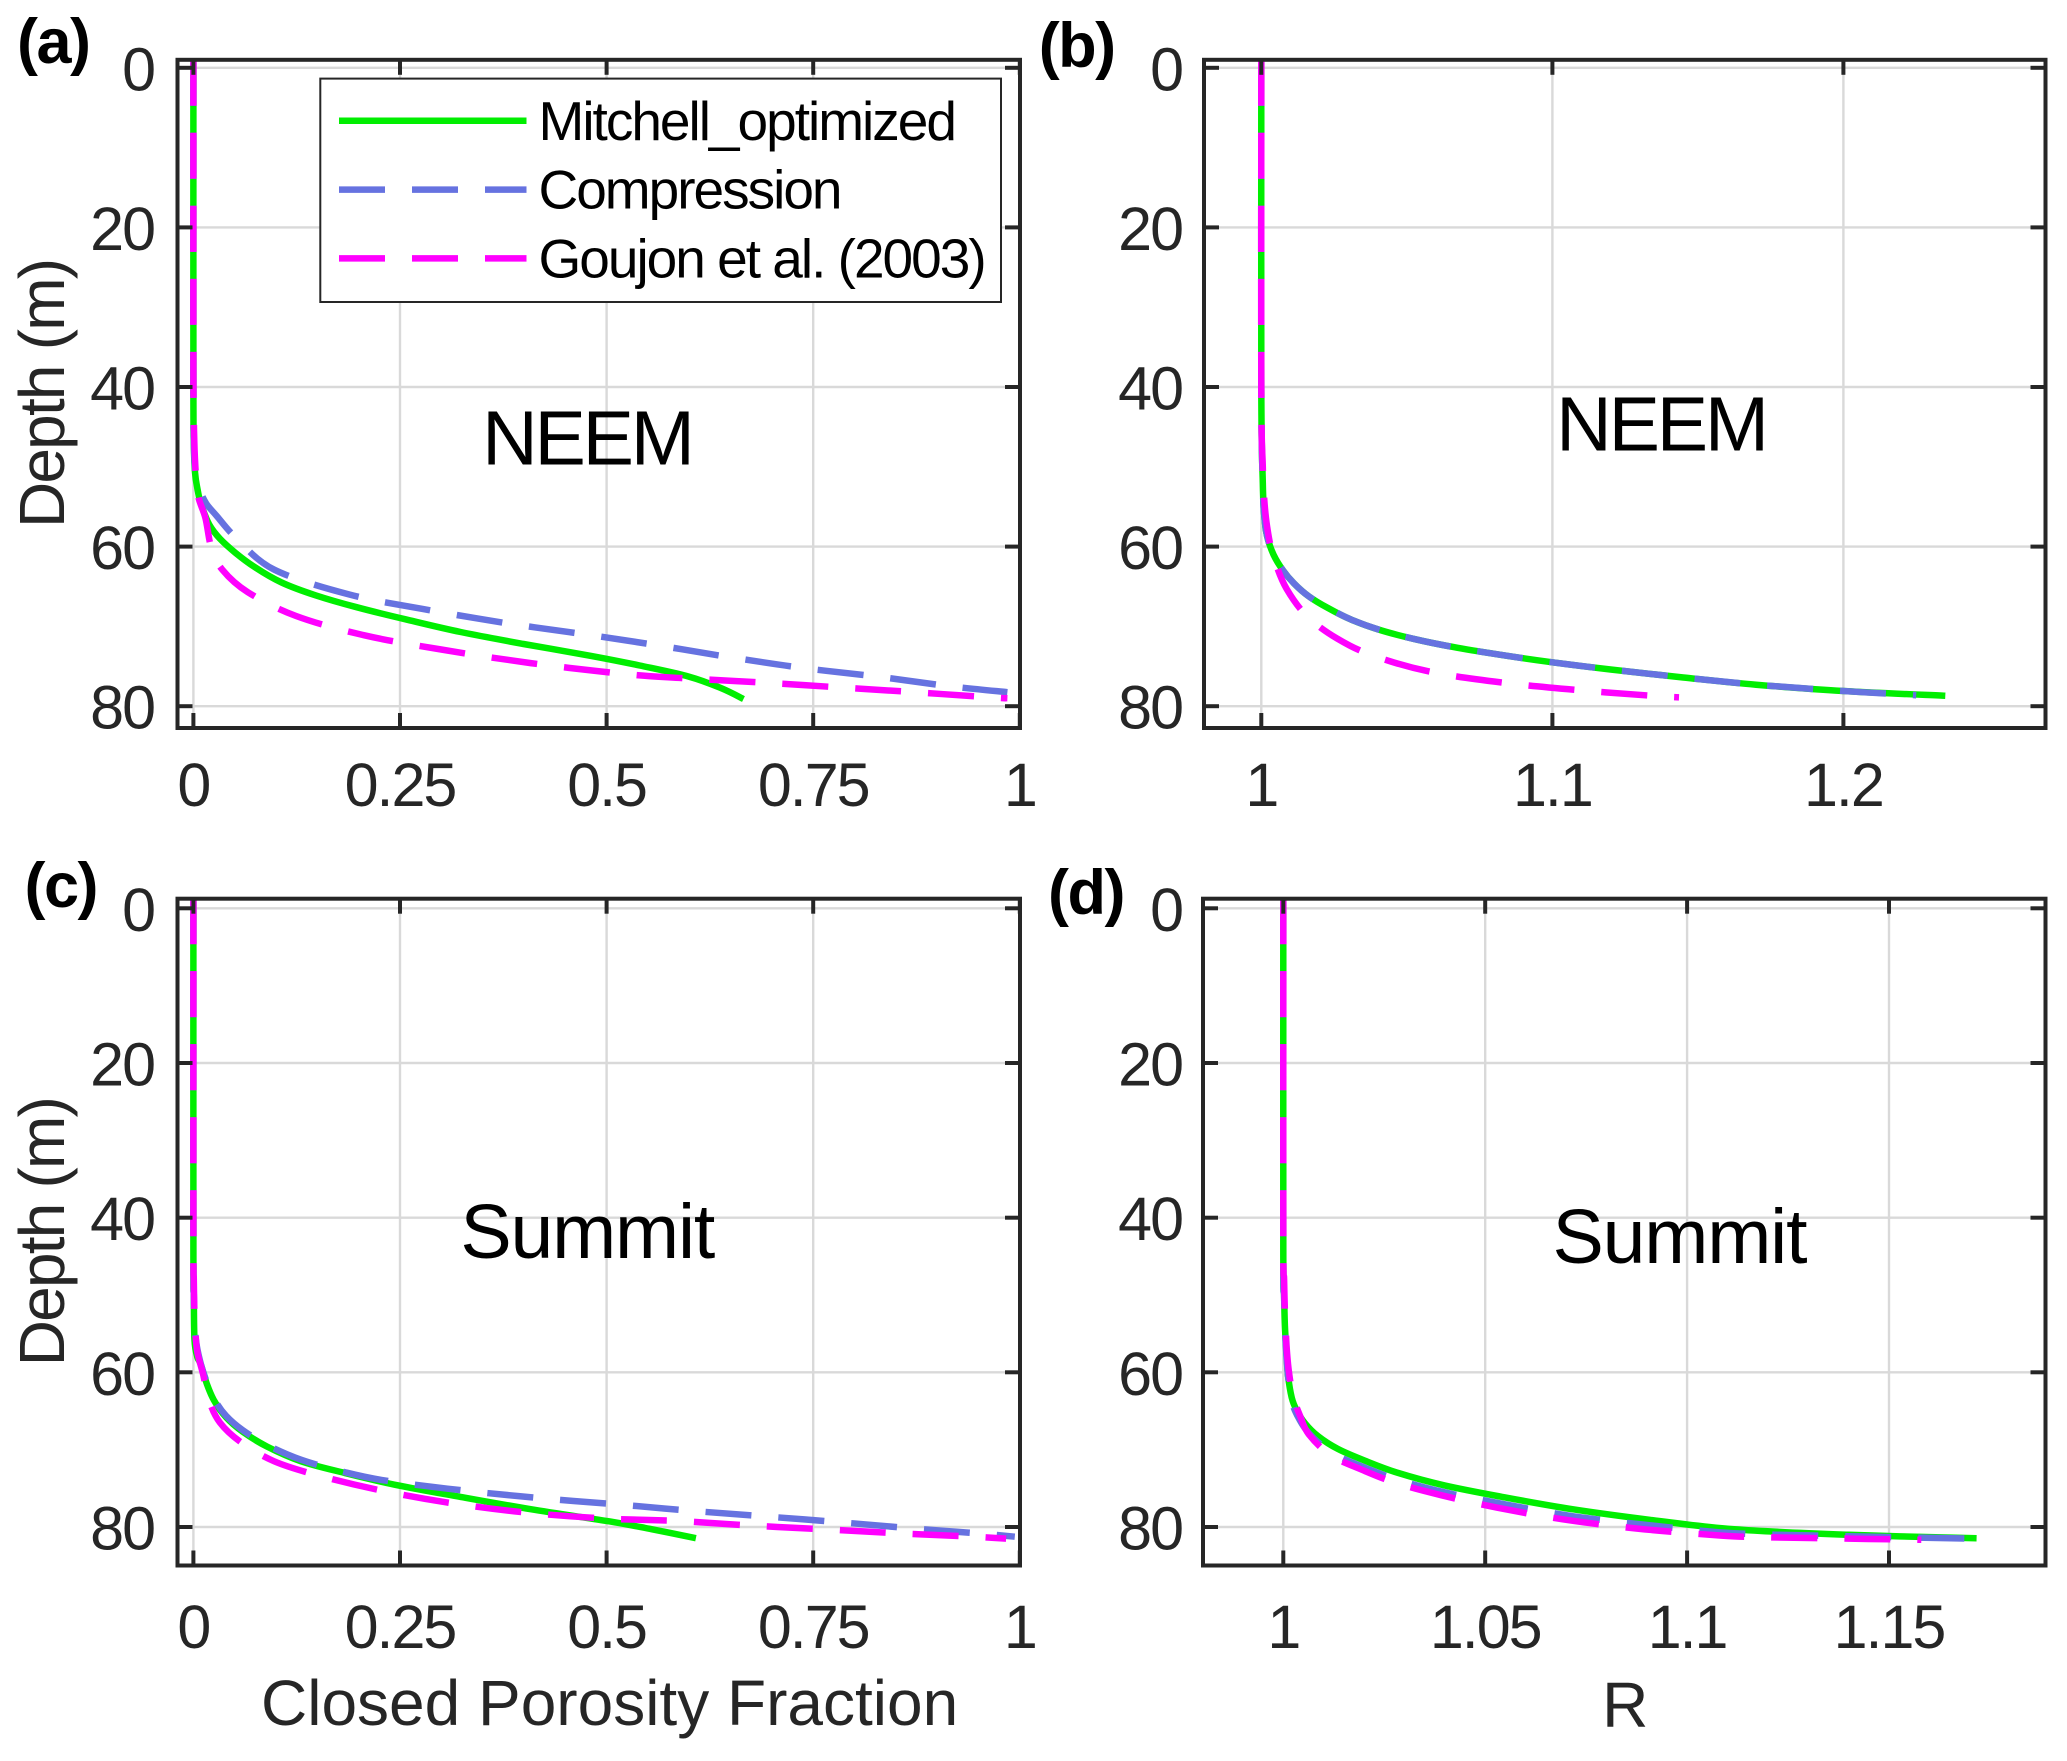 Image resolution: width=2067 pixels, height=1761 pixels. What do you see at coordinates (1086, 893) in the screenshot?
I see `svg-text: (d)` at bounding box center [1086, 893].